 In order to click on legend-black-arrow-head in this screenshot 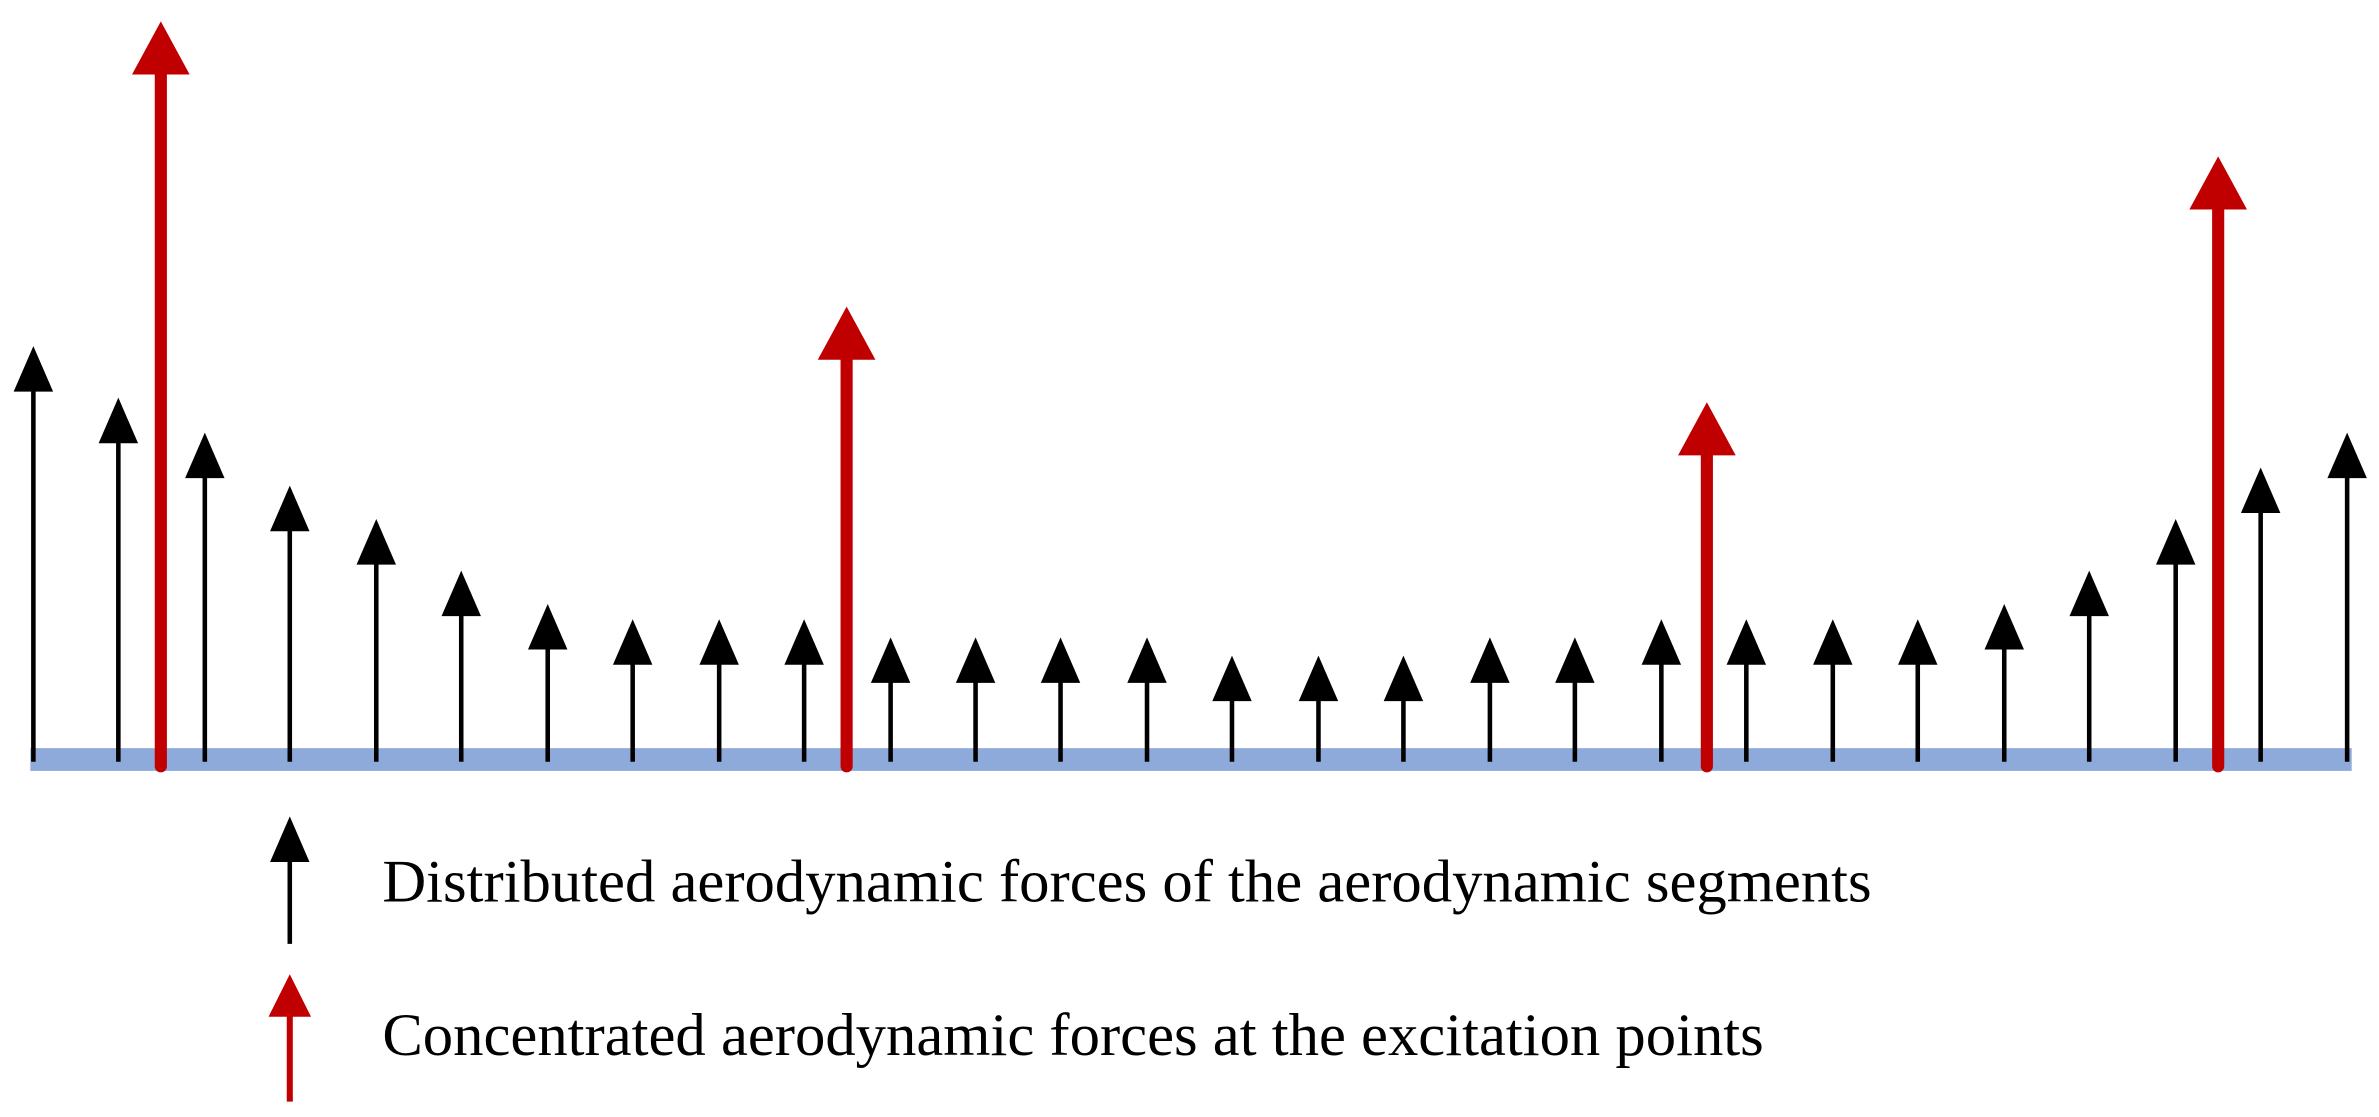, I will do `click(290, 839)`.